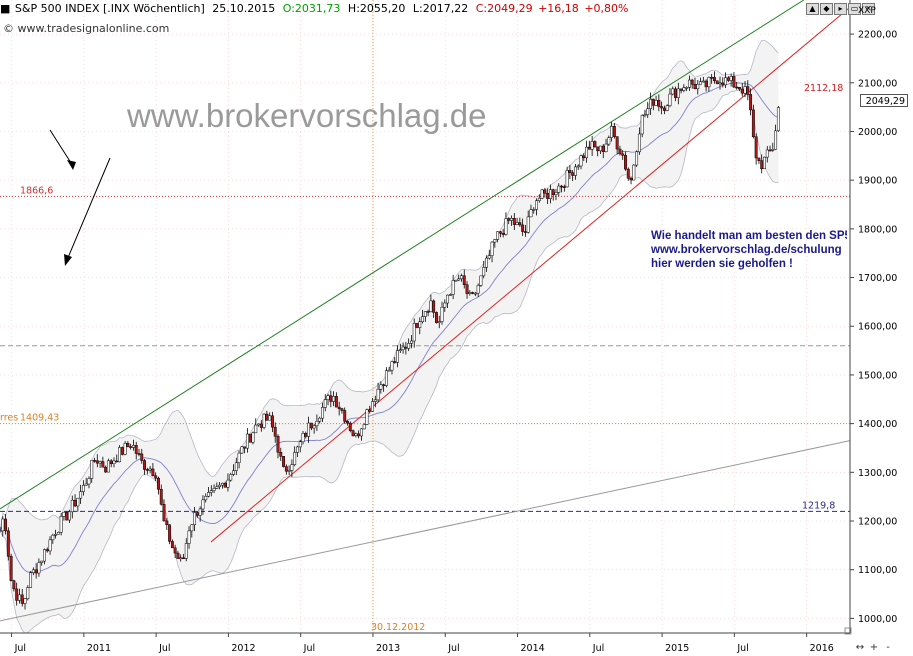 The width and height of the screenshot is (913, 656). Describe the element at coordinates (20, 648) in the screenshot. I see `x-tick-label: Jul` at that location.